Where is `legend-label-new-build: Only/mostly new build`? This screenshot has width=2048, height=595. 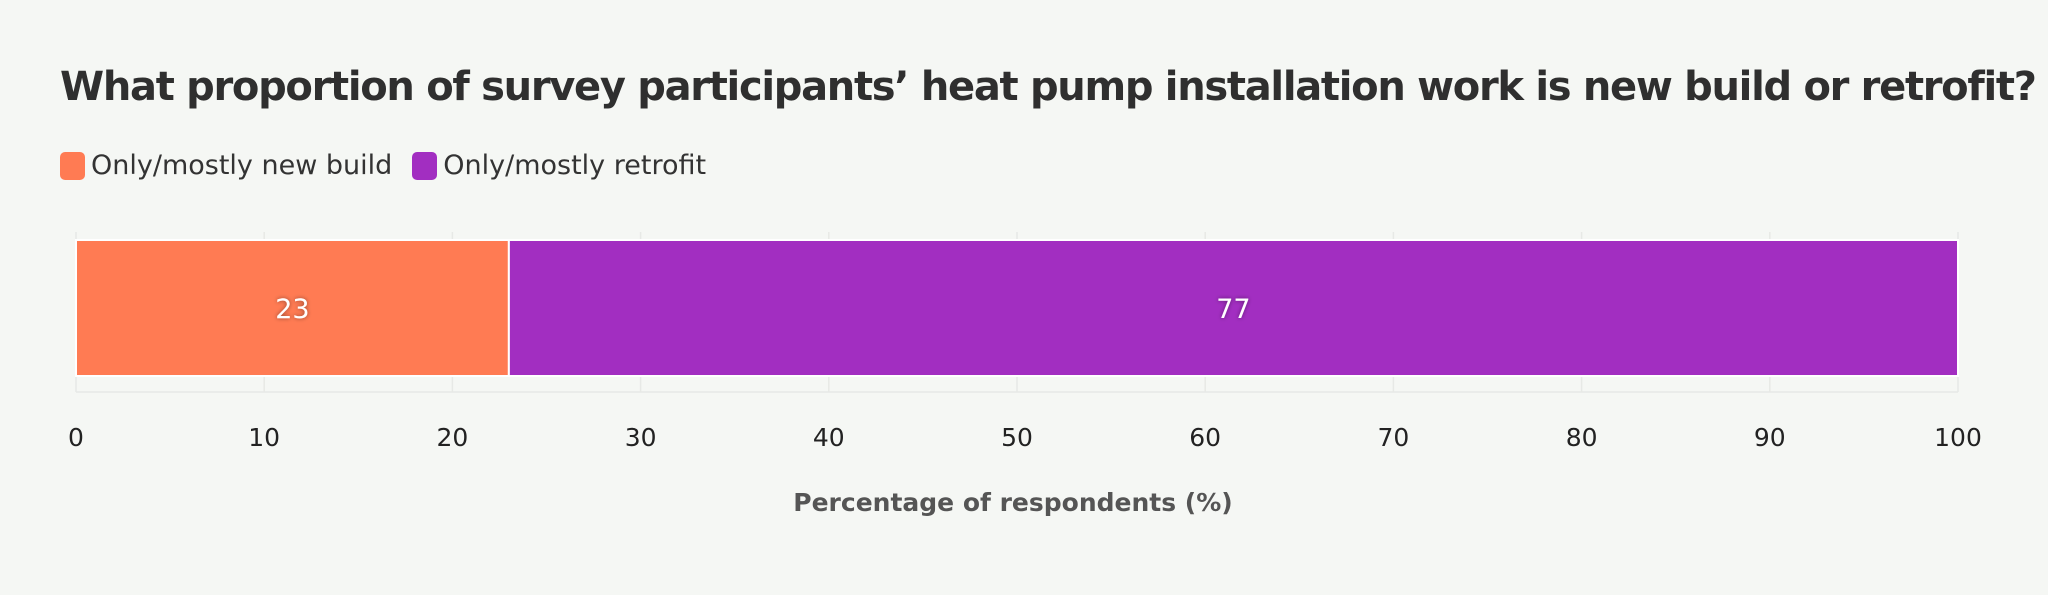 legend-label-new-build: Only/mostly new build is located at coordinates (242, 165).